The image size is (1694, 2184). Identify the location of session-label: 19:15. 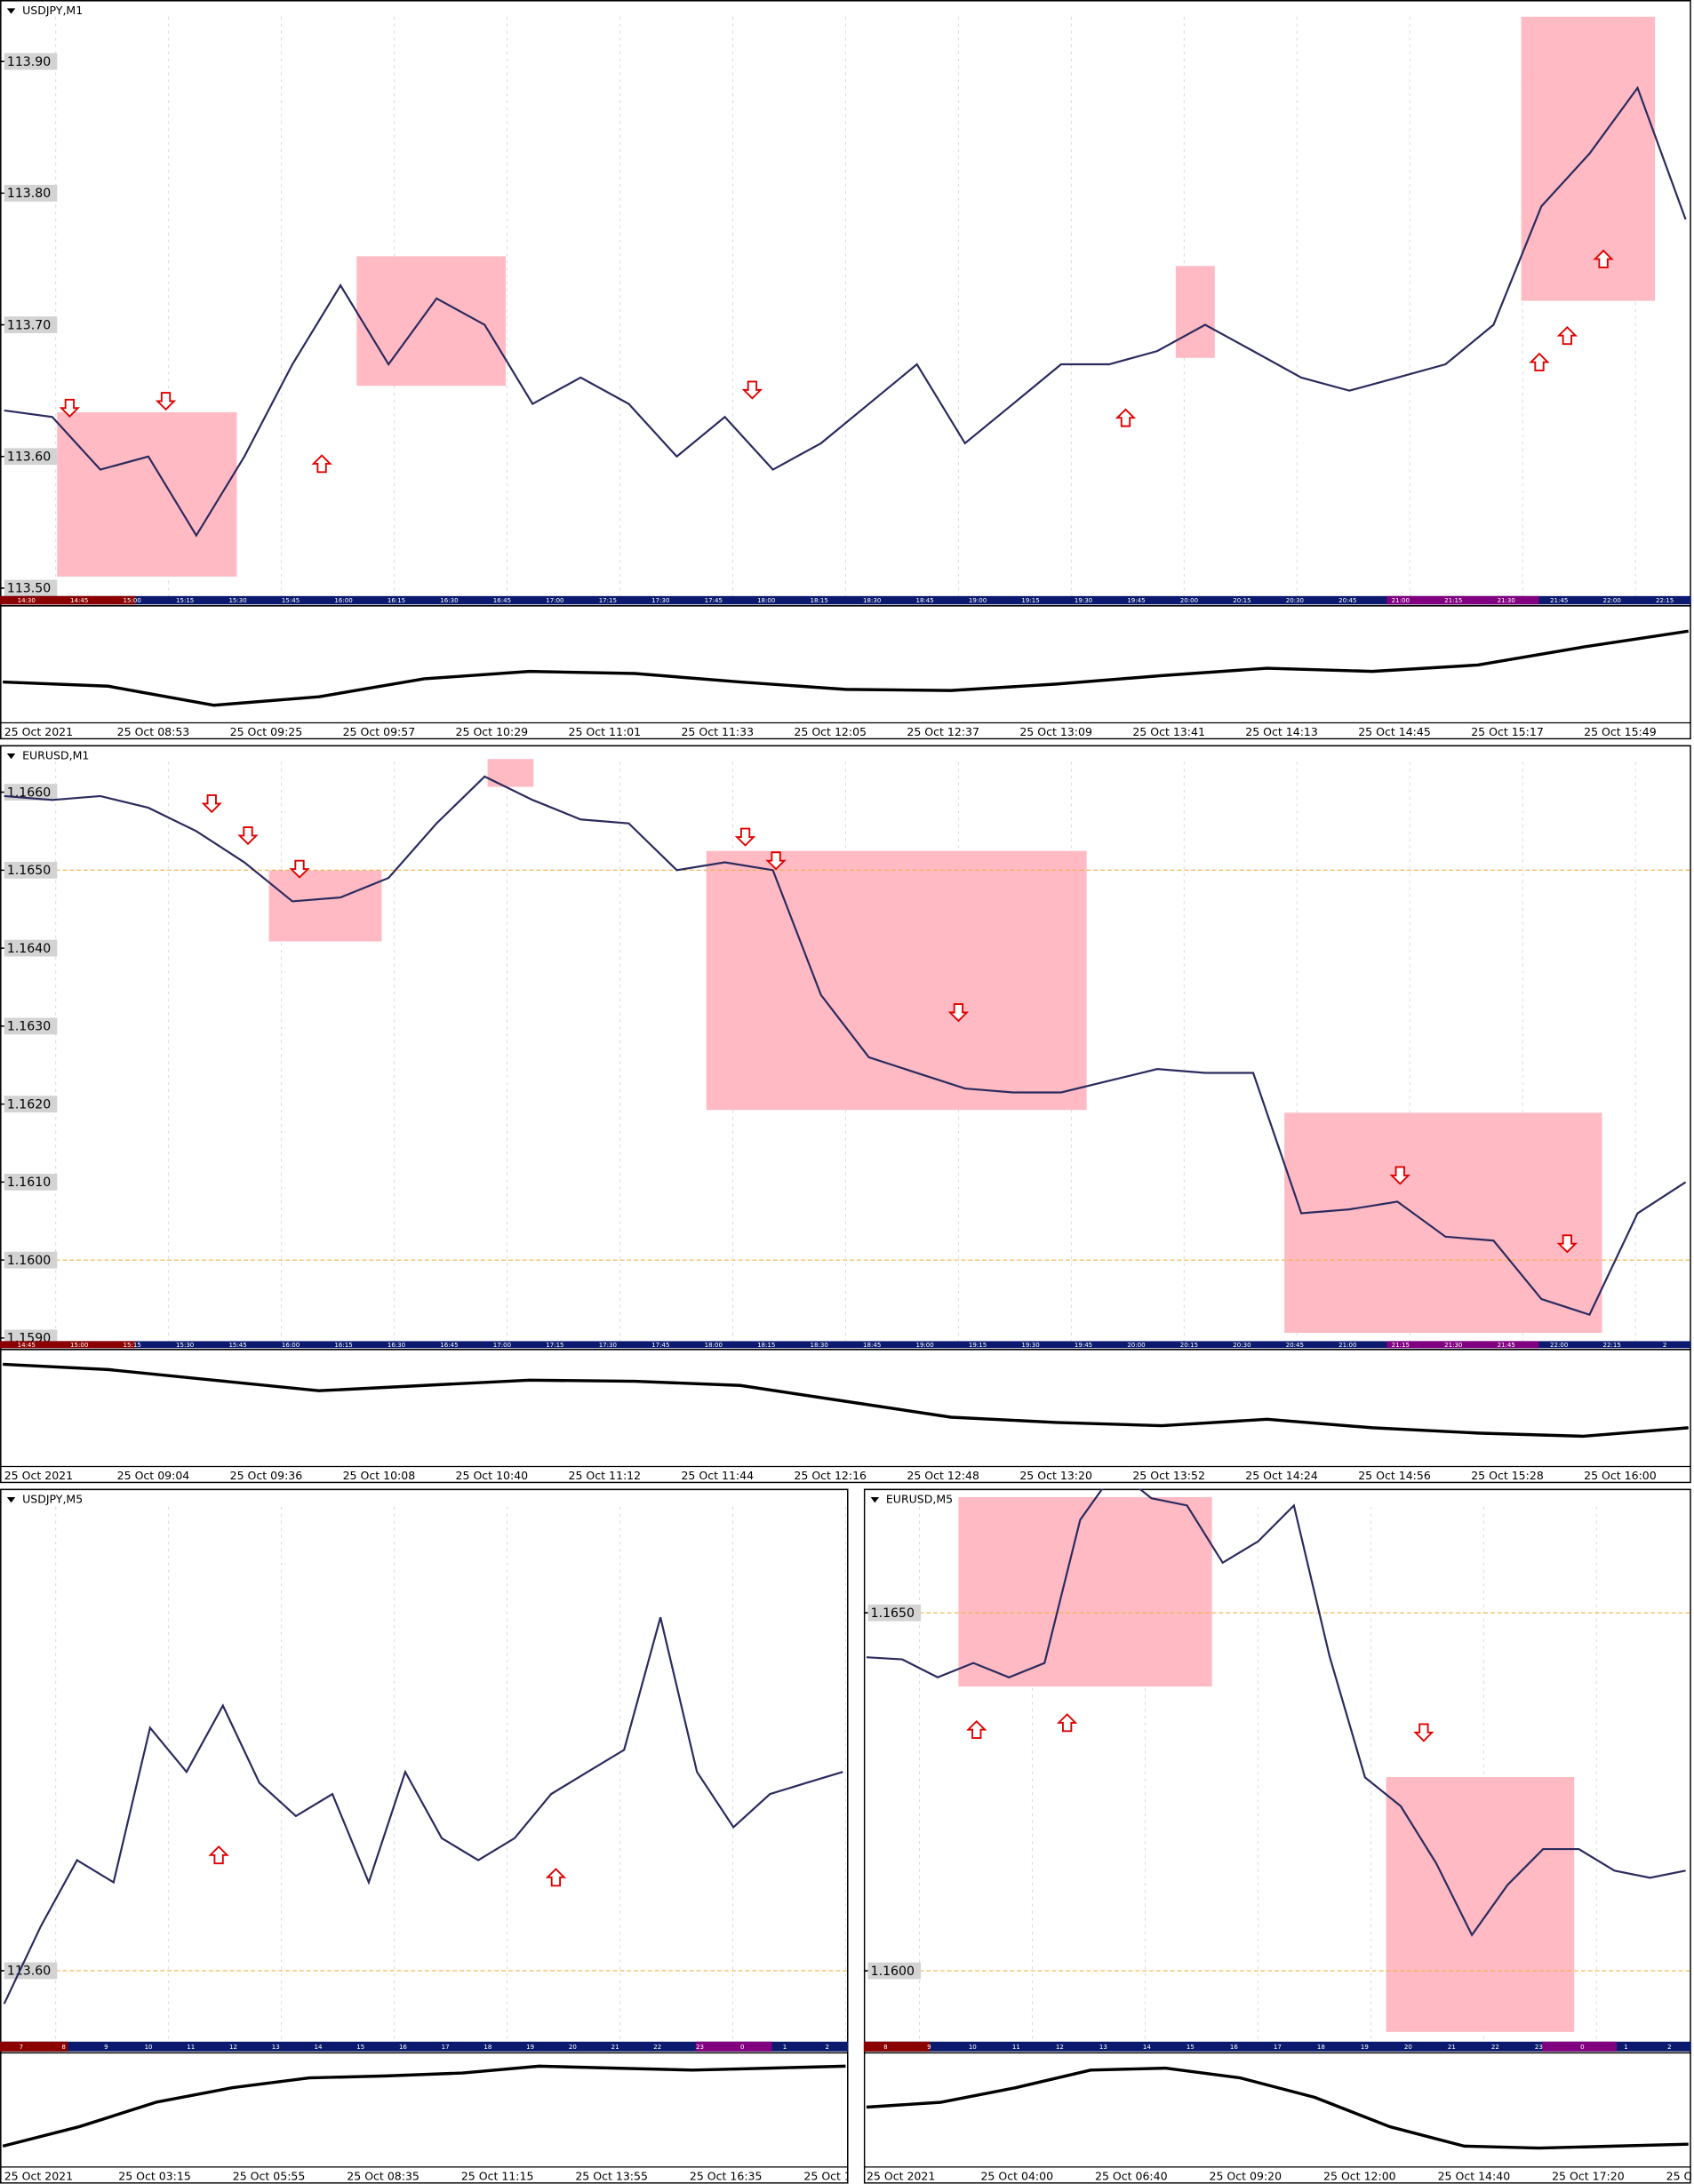
(978, 1345).